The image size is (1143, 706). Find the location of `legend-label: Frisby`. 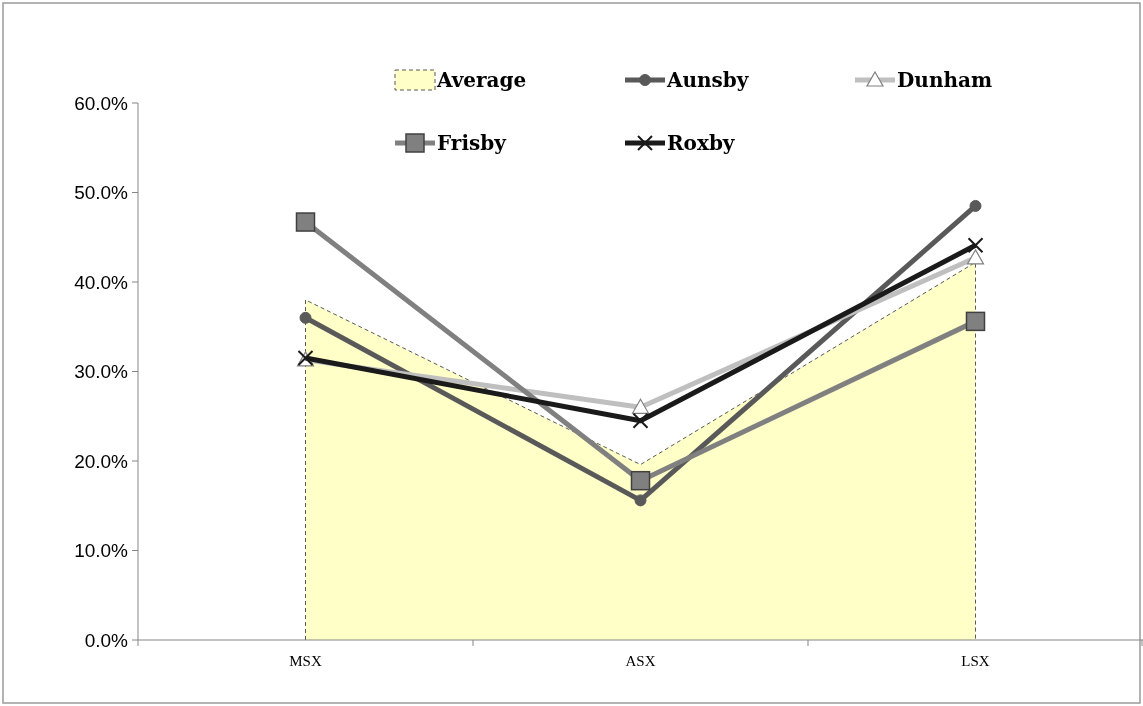

legend-label: Frisby is located at coordinates (472, 143).